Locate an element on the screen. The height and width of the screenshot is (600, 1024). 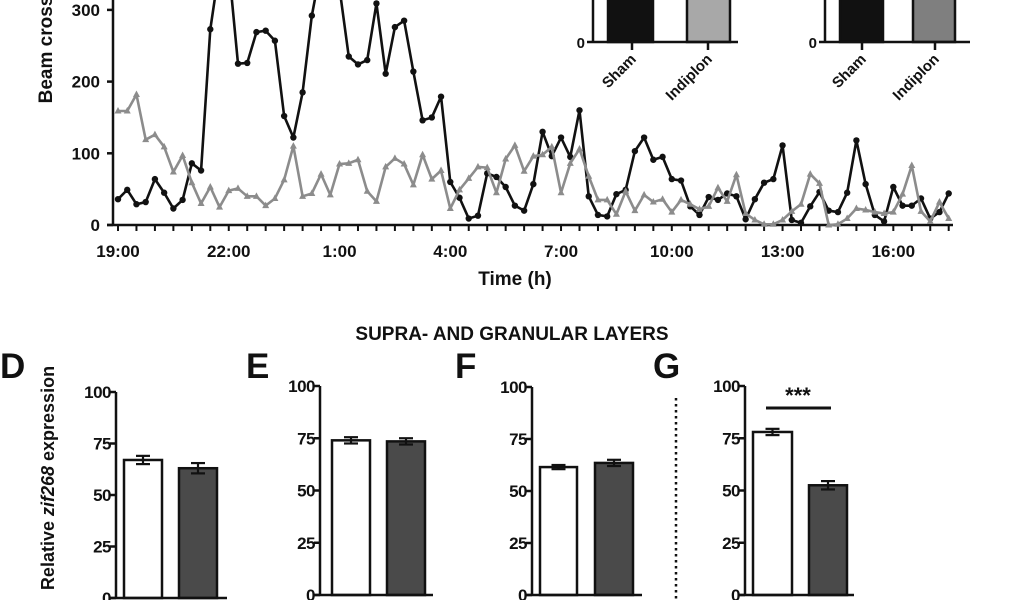
y-tick-label: 0 is located at coordinates (95, 225).